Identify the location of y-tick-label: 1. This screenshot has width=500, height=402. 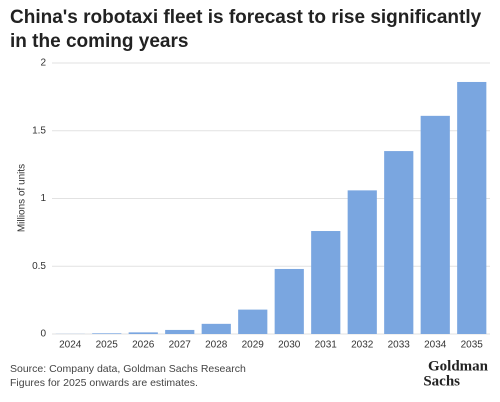
(43, 198).